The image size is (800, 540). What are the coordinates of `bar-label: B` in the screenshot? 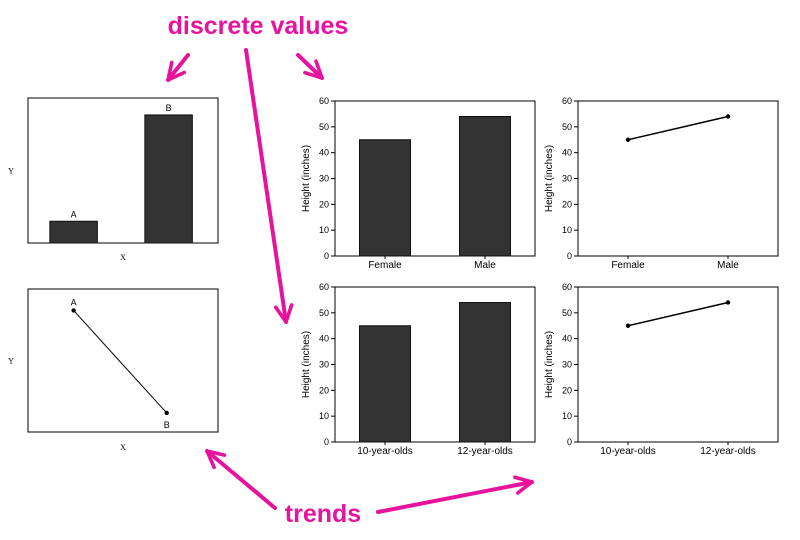 It's located at (169, 108).